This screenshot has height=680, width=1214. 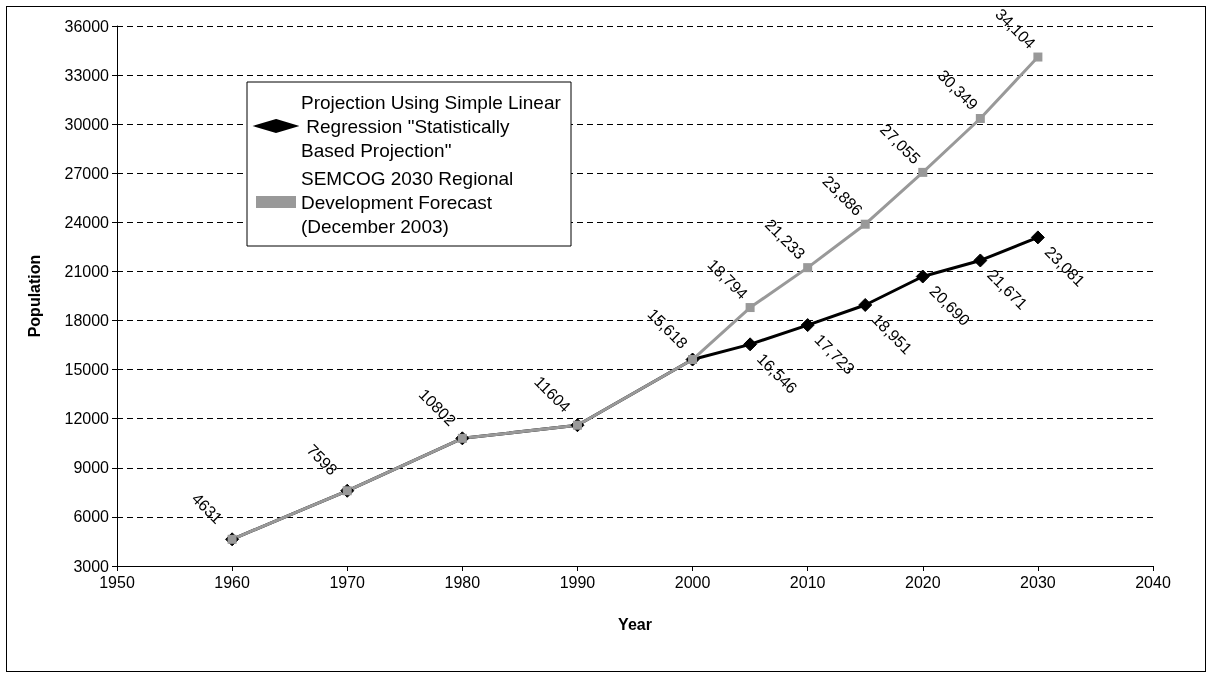 I want to click on y-tick-label: 30000, so click(x=87, y=124).